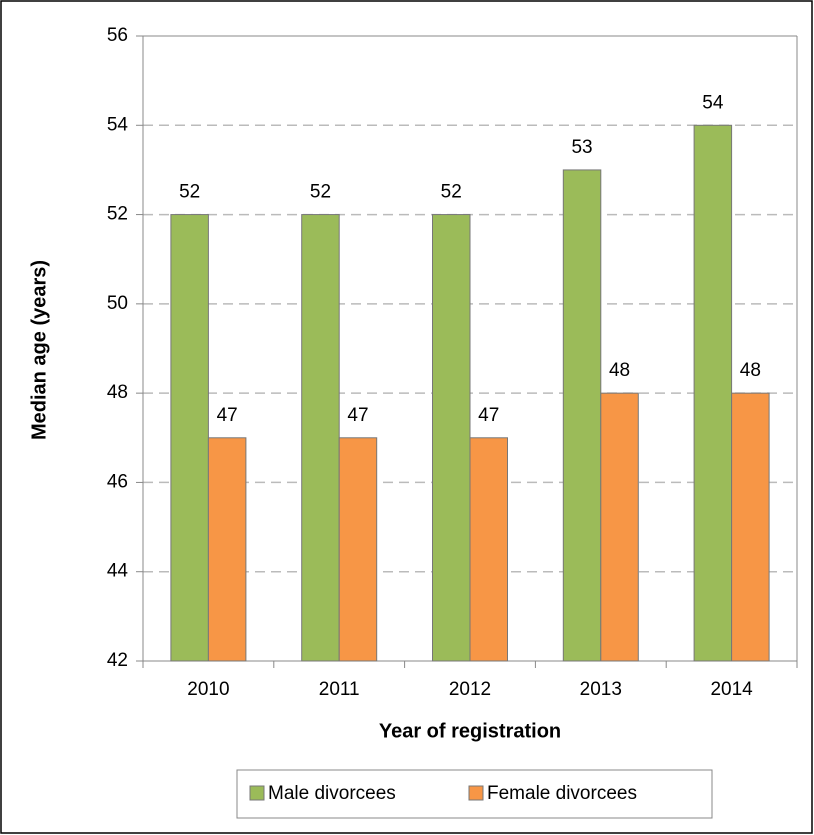 This screenshot has height=835, width=814. Describe the element at coordinates (332, 793) in the screenshot. I see `legend-label: Male divorcees` at that location.